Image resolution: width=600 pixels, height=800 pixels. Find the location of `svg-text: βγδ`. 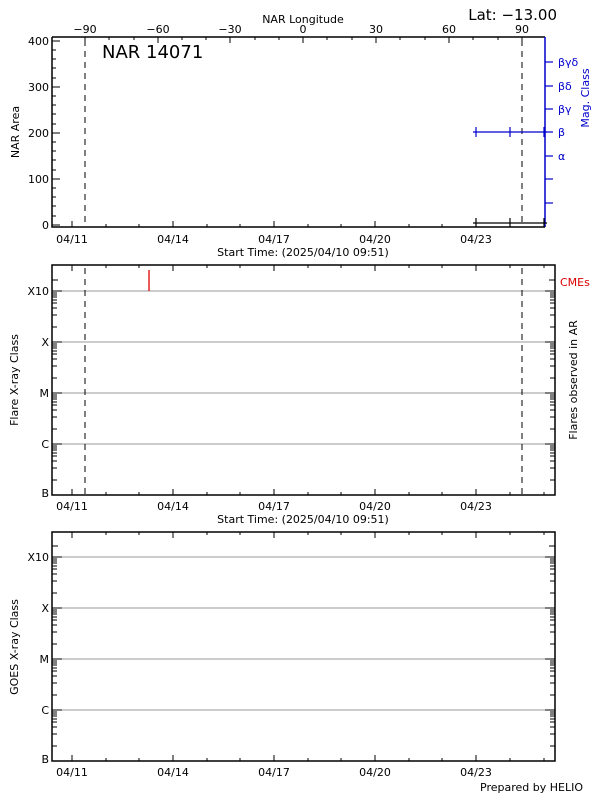

svg-text: βγδ is located at coordinates (568, 62).